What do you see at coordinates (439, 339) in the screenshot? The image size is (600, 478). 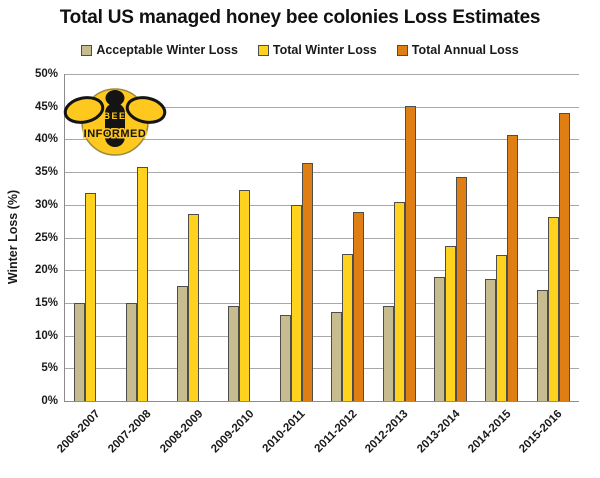 I see `bar-acceptable-winter-loss-2013-2014` at bounding box center [439, 339].